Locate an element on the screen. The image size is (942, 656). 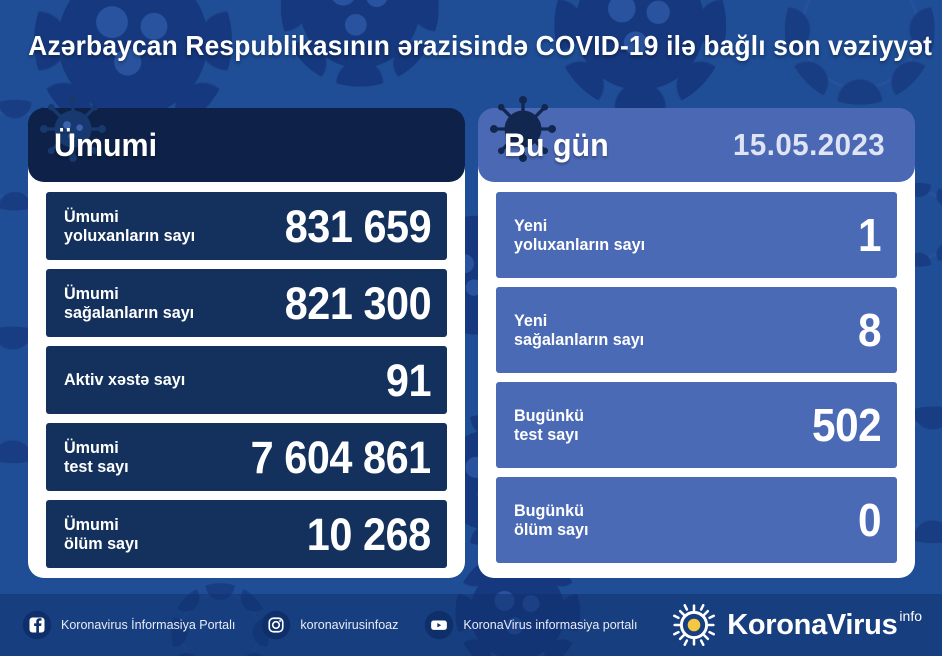
stat-label: Bugünkü test sayı is located at coordinates (549, 424).